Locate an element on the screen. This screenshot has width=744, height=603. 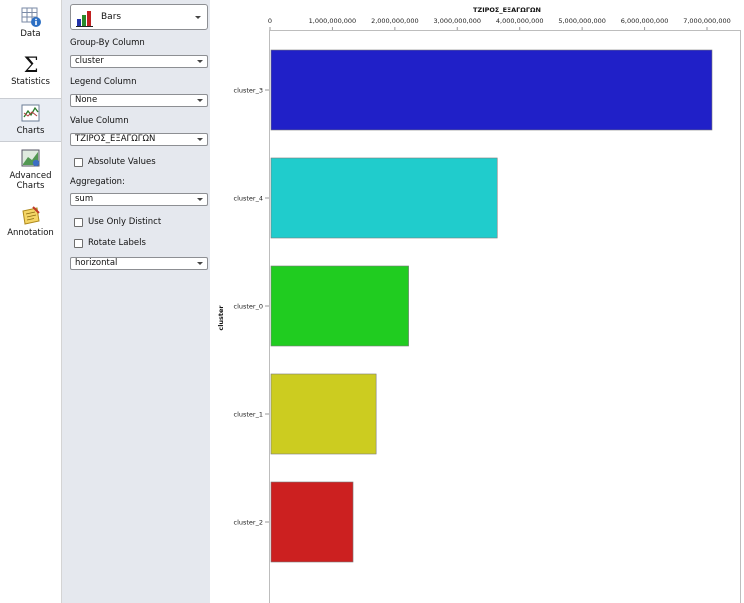
rail-item-advanced-charts: Advanced Charts is located at coordinates (30, 173).